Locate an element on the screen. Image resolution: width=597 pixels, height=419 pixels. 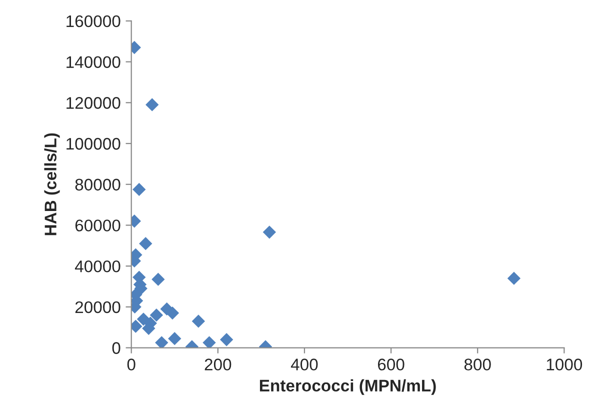
y-tick-label: 80000 is located at coordinates (97, 184).